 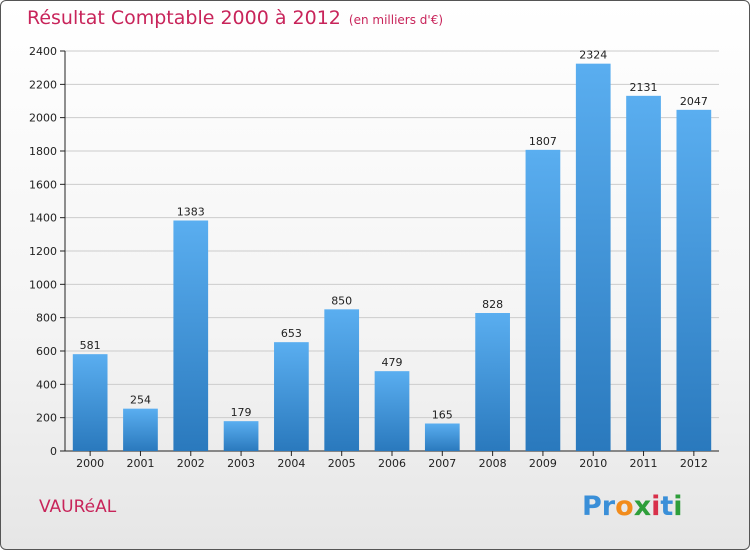 I want to click on chart-title: Résultat Comptable 2000 à 2012, so click(x=184, y=18).